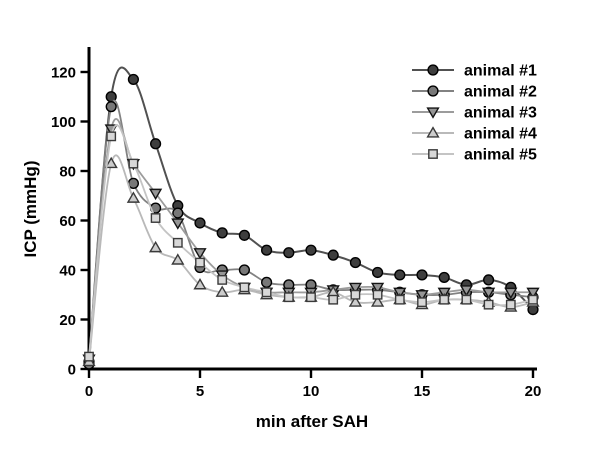 Image resolution: width=600 pixels, height=458 pixels. Describe the element at coordinates (72, 370) in the screenshot. I see `y-tick-label: 0` at that location.